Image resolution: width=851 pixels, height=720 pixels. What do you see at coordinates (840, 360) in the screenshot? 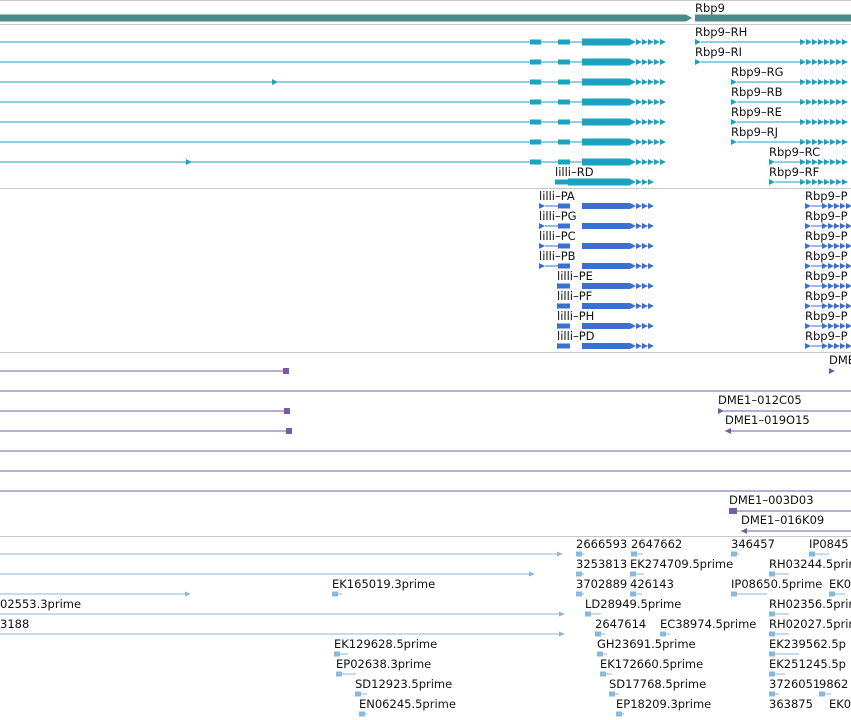
I see `clone-label: DME` at bounding box center [840, 360].